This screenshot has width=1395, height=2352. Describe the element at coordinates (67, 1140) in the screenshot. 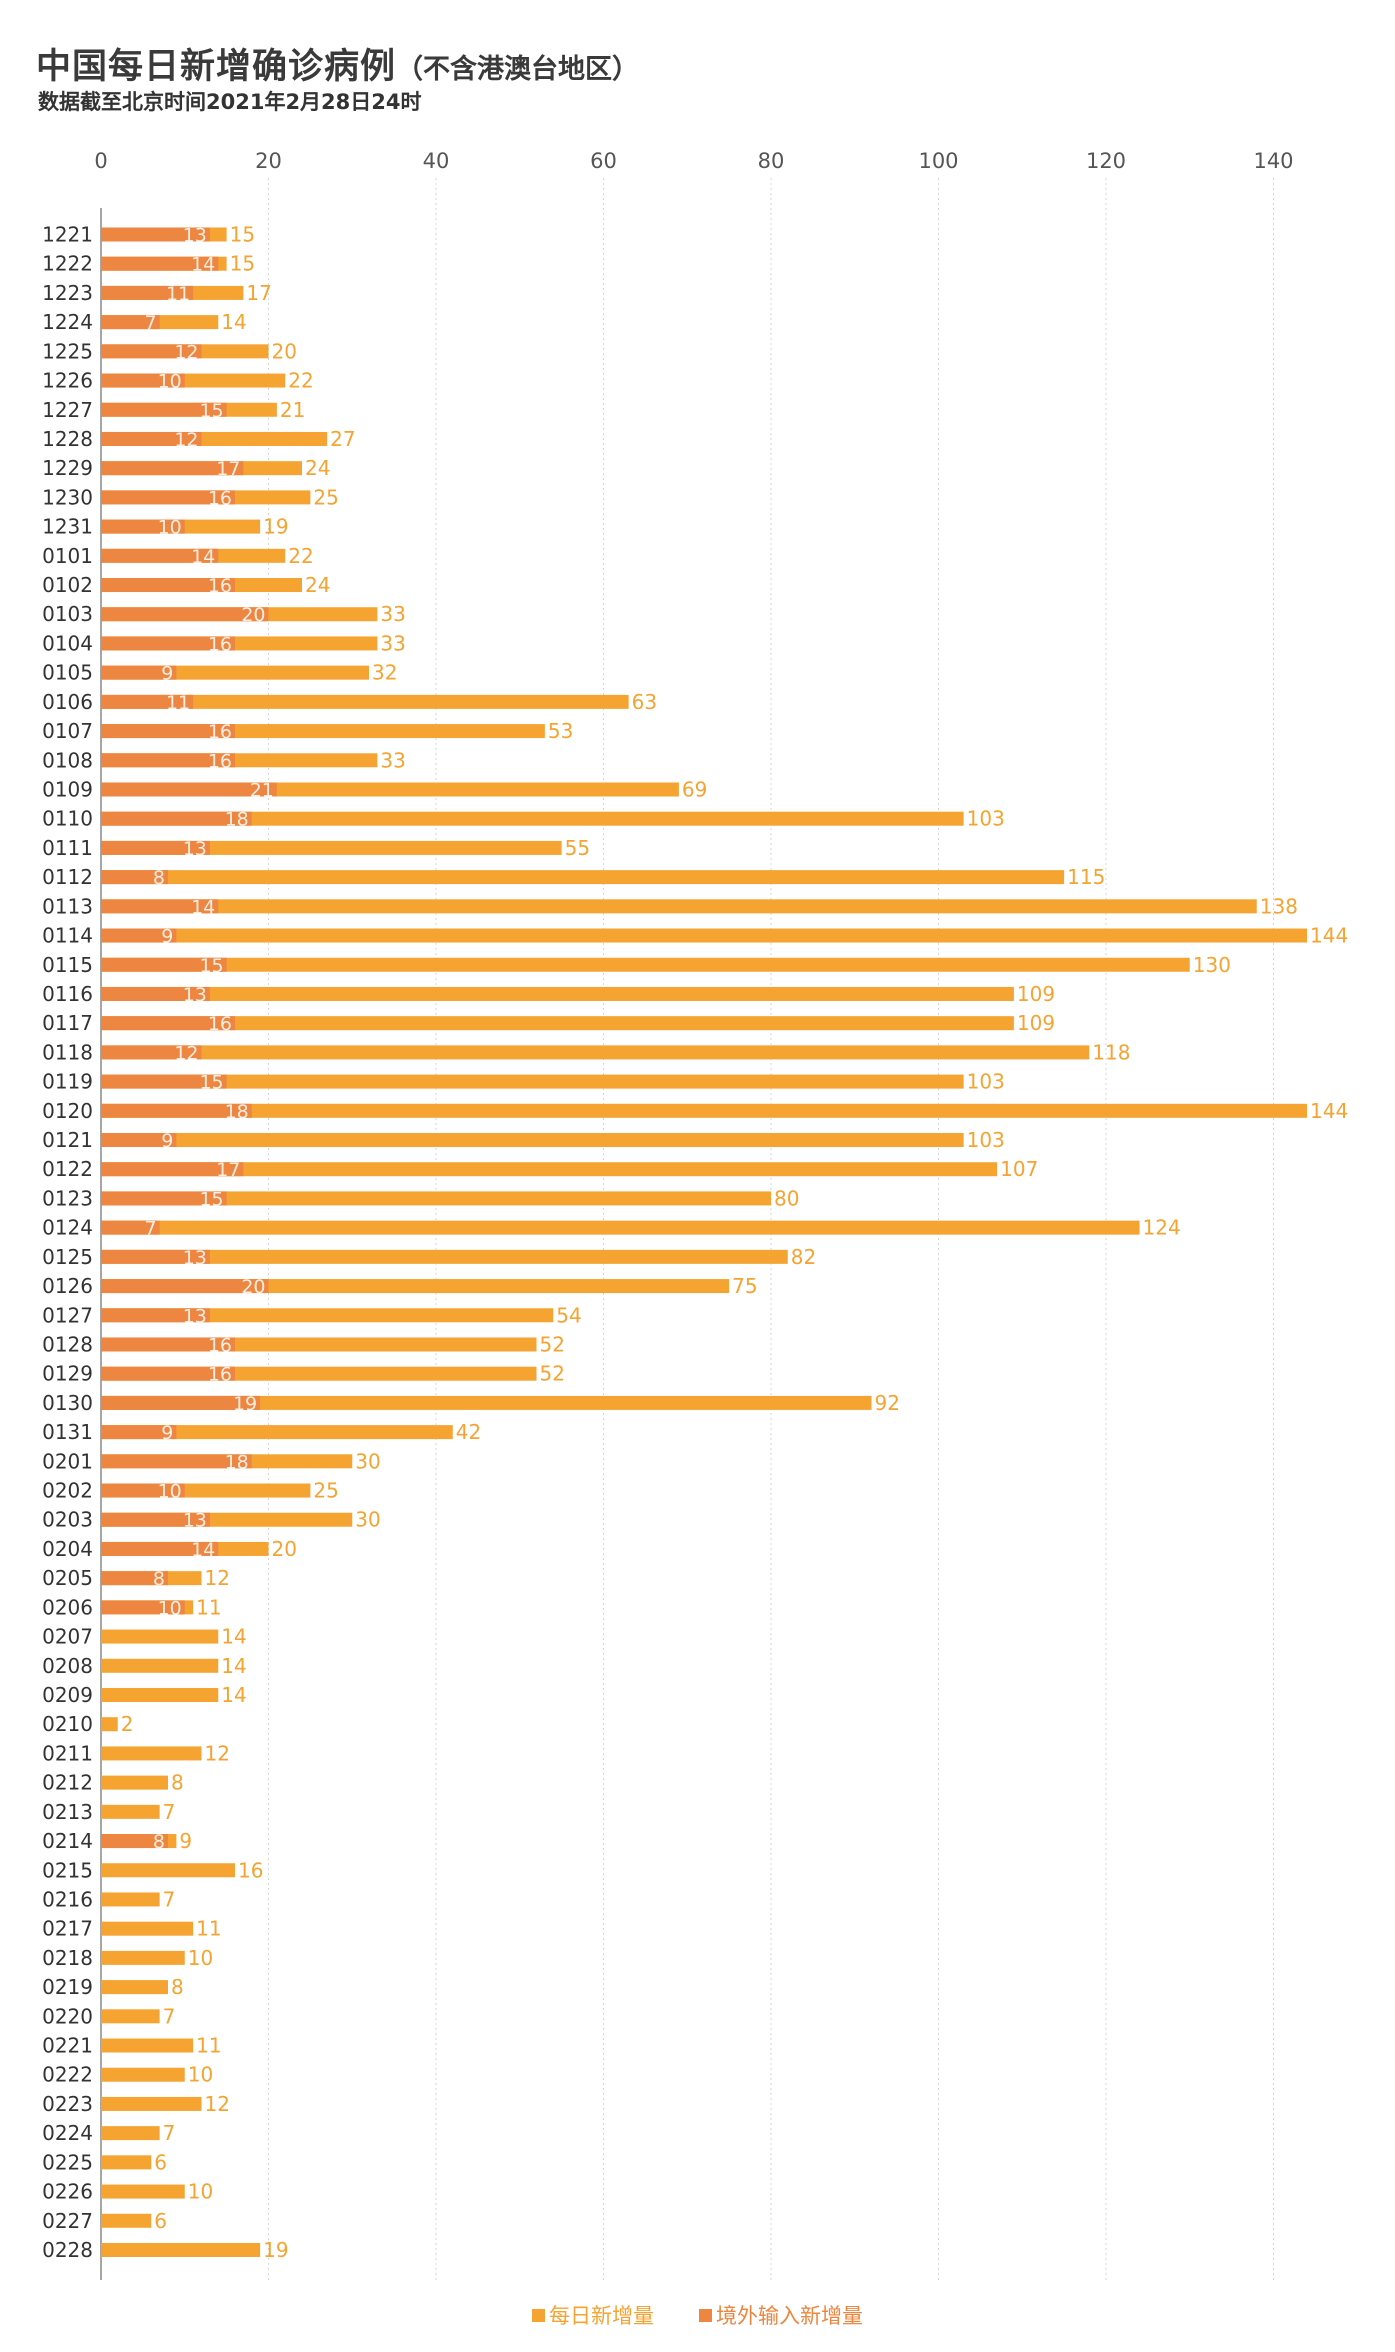

I see `y-tick-label-0121: 0121` at that location.